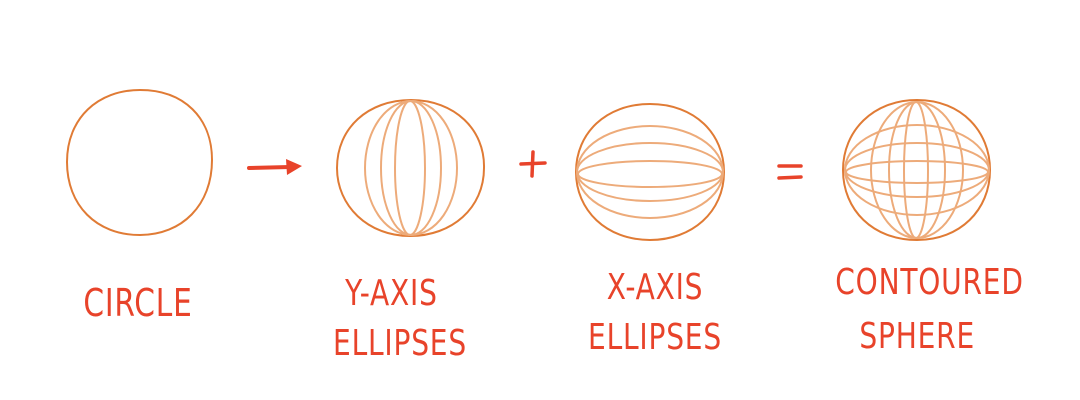 Image resolution: width=1080 pixels, height=400 pixels. Describe the element at coordinates (790, 172) in the screenshot. I see `equals-sign` at that location.